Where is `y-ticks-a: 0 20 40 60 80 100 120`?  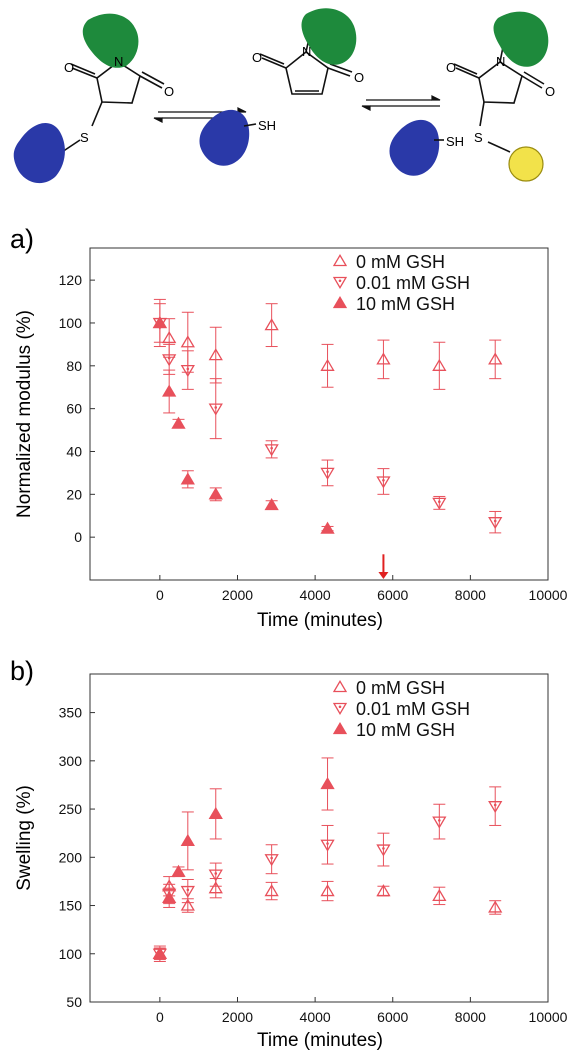 y-ticks-a: 0 20 40 60 80 100 120 is located at coordinates (77, 408).